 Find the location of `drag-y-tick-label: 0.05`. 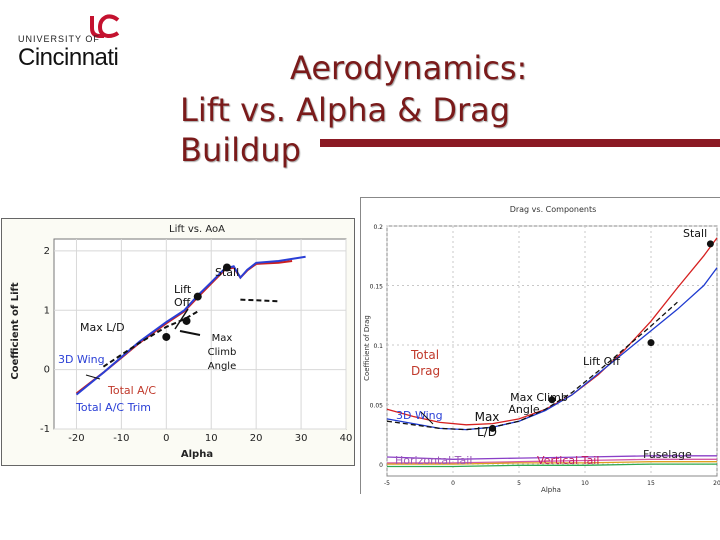

drag-y-tick-label: 0.05 is located at coordinates (377, 406).